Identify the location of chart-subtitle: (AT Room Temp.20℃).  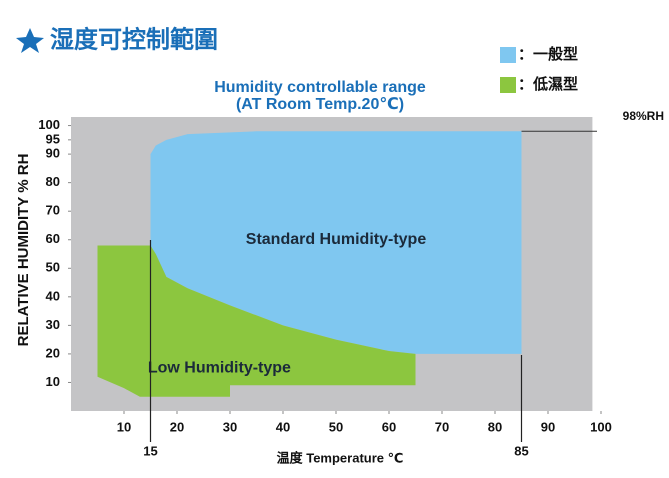
(320, 104).